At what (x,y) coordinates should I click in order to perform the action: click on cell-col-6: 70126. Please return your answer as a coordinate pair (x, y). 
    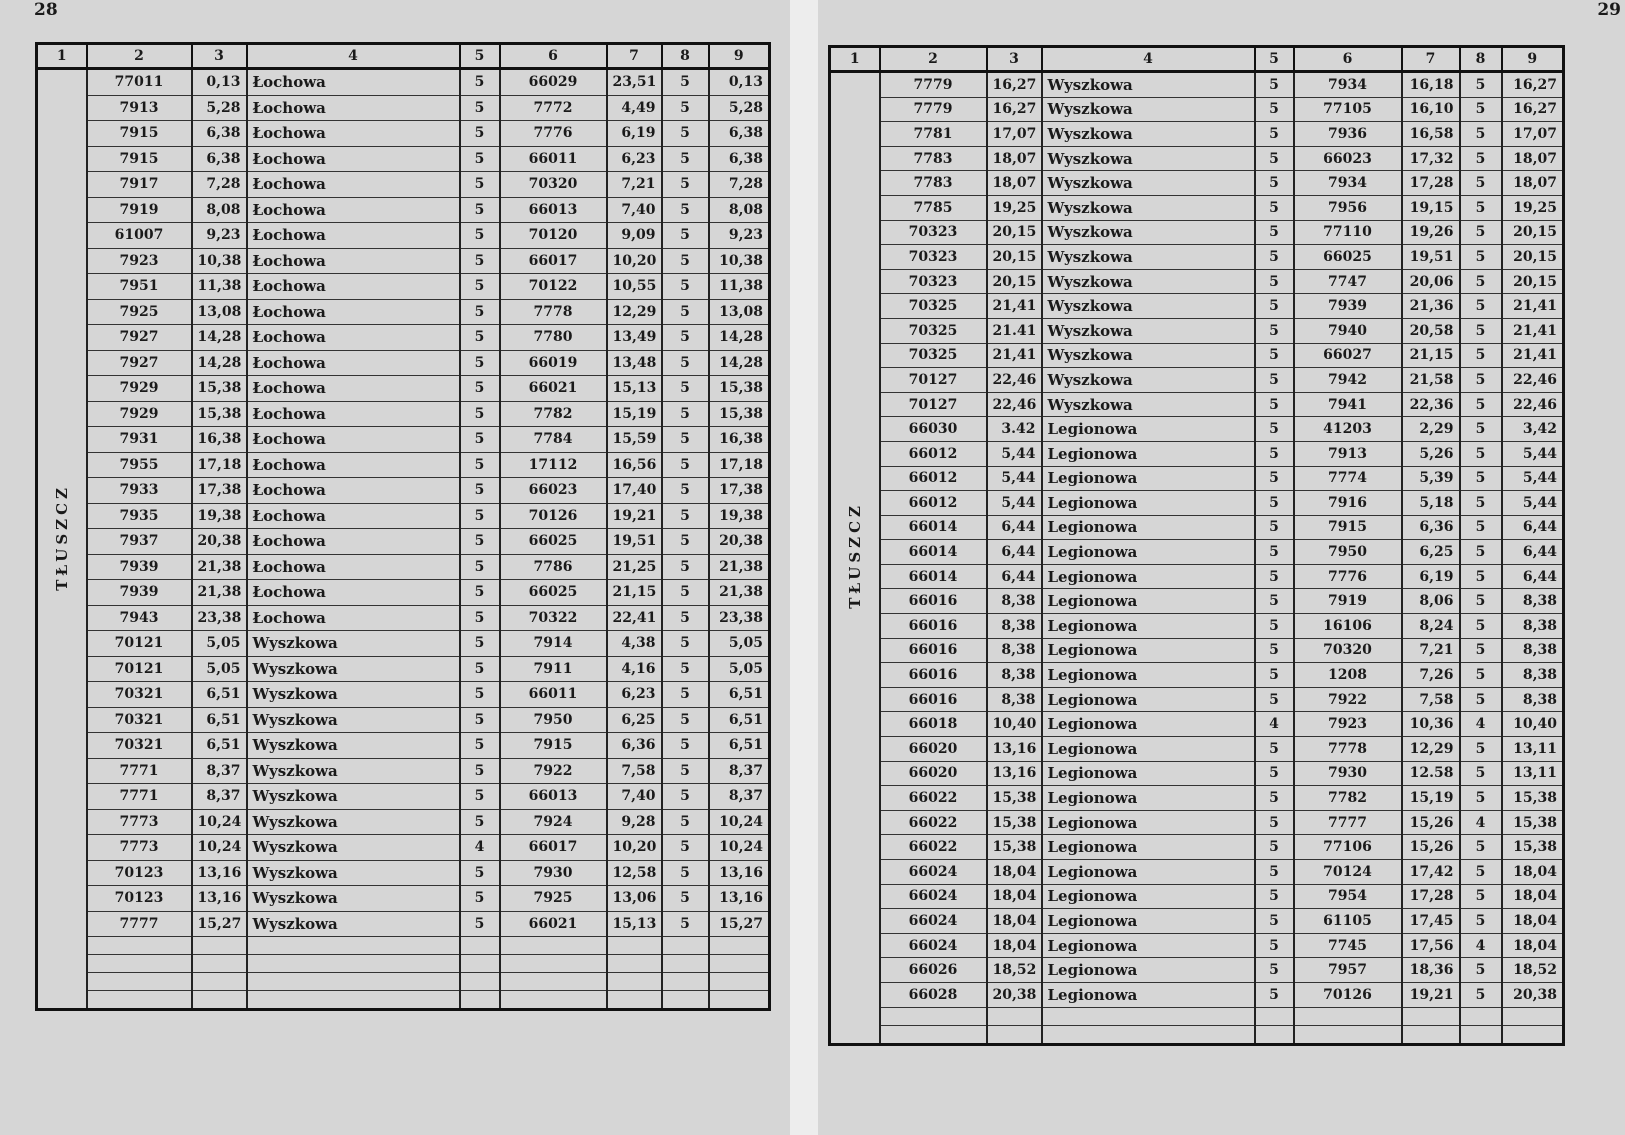
    Looking at the image, I should click on (1347, 995).